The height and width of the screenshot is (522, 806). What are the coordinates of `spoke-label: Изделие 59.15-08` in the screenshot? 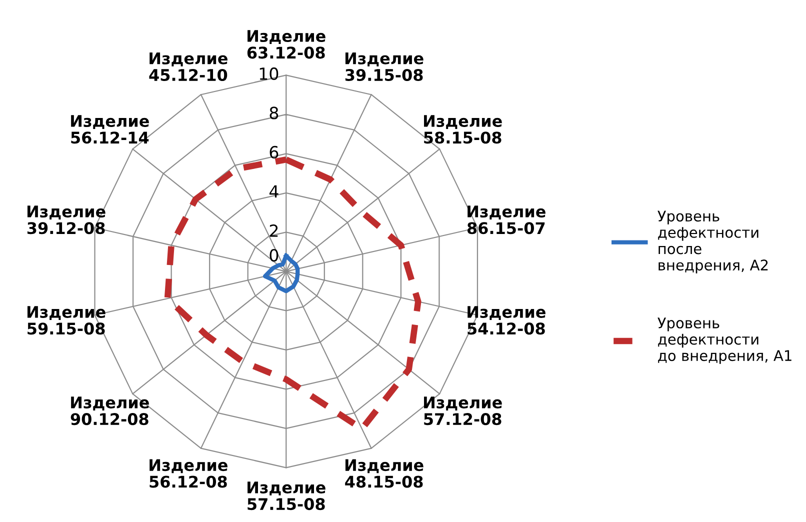 It's located at (66, 320).